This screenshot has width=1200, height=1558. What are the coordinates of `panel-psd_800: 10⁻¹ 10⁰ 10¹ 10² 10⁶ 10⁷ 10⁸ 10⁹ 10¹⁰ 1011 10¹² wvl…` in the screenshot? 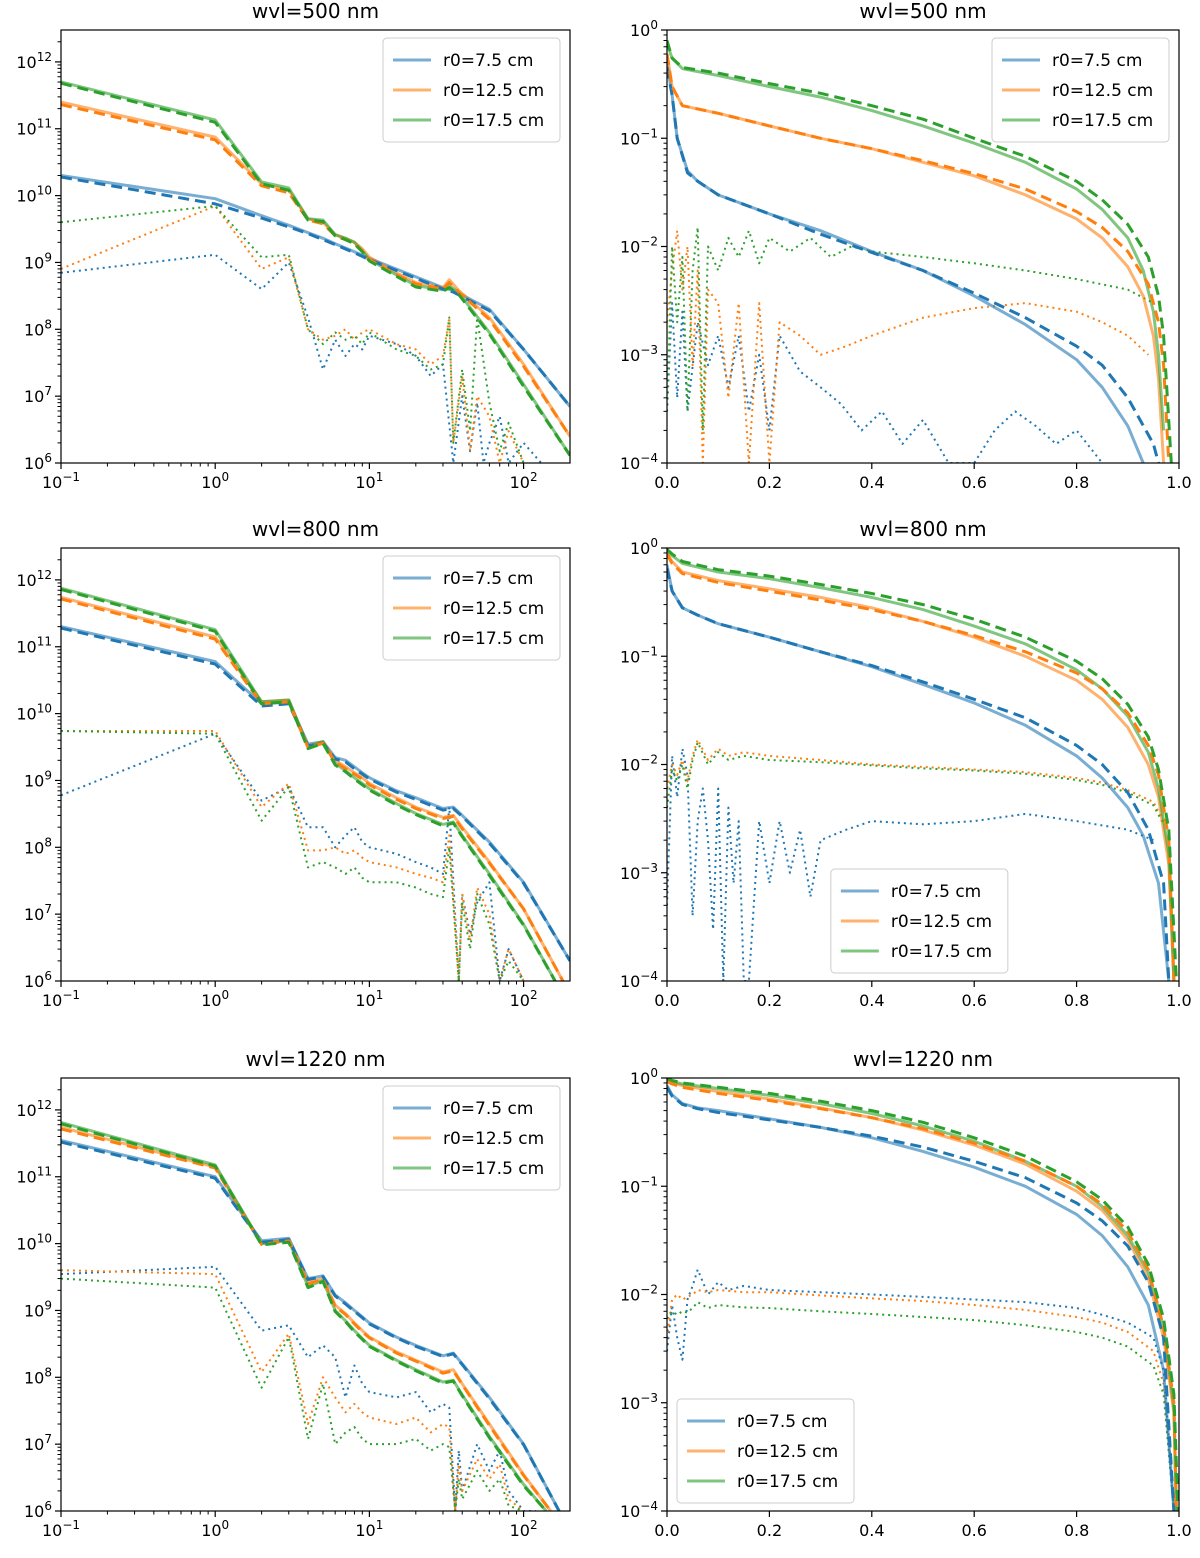 It's located at (293, 763).